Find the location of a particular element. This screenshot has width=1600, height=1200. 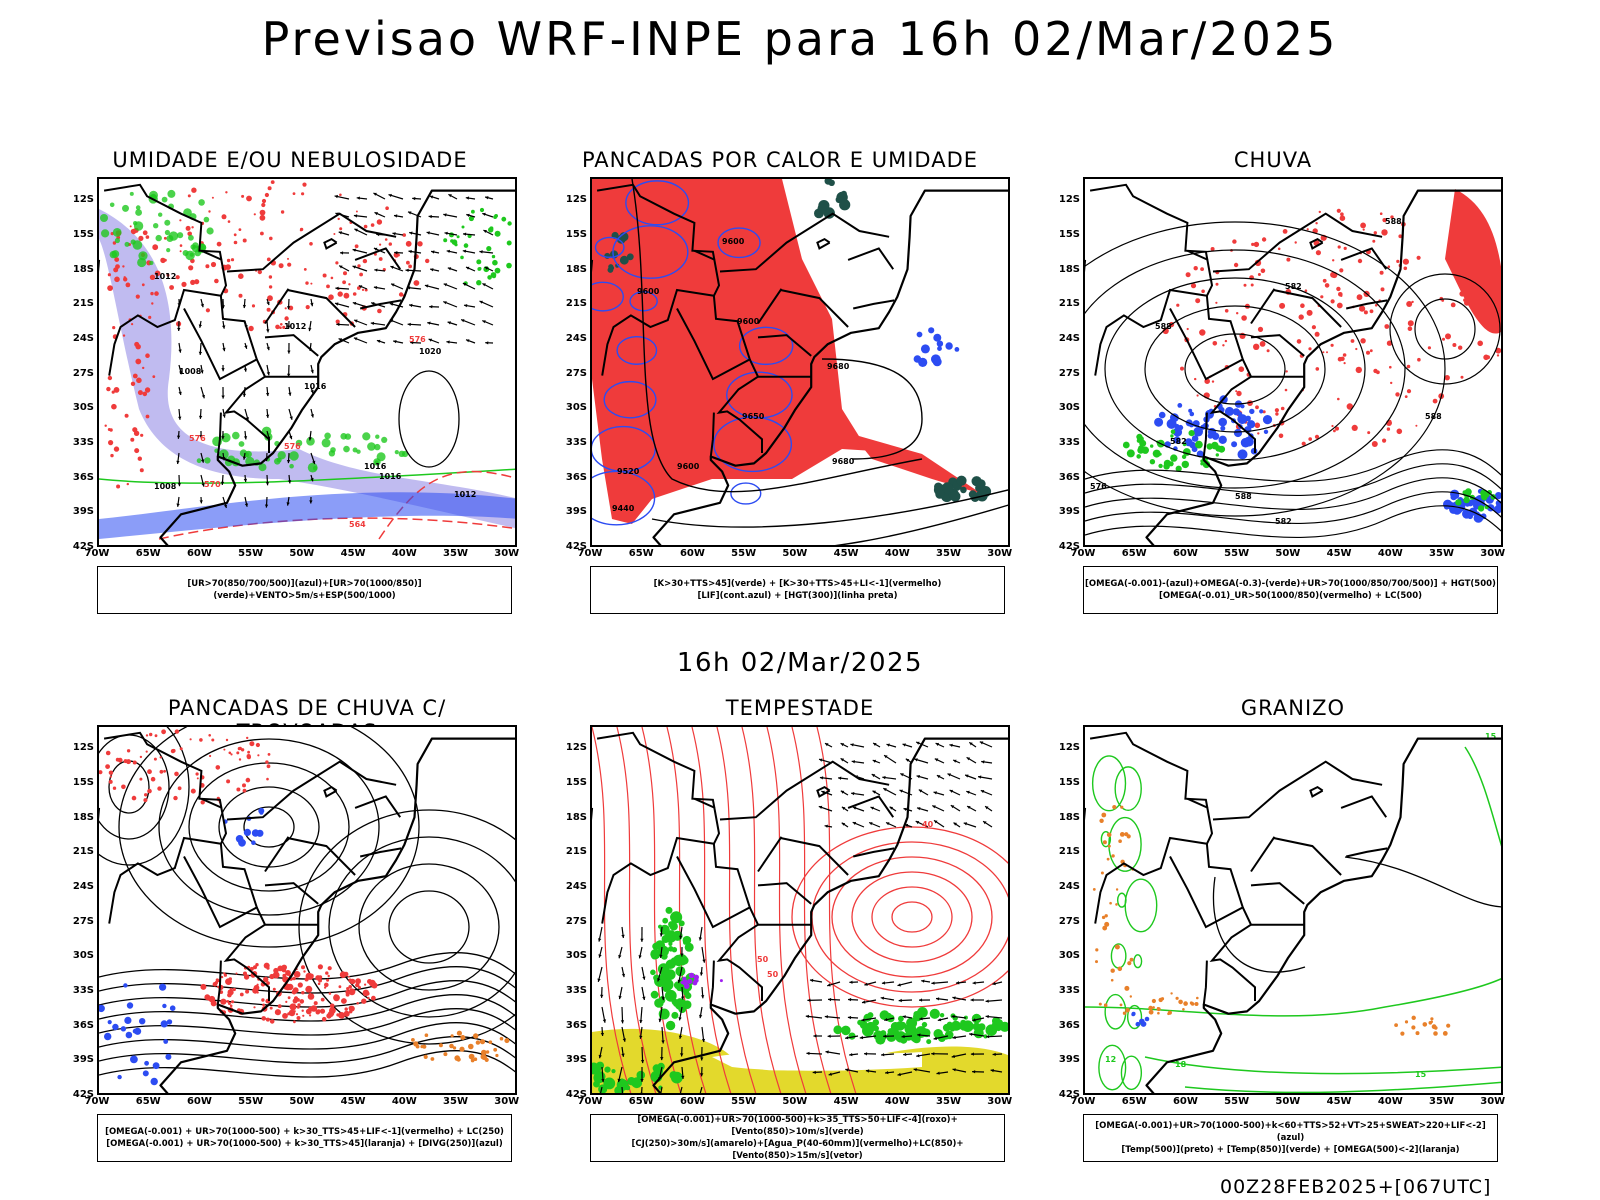

map-canvas: 9600 9600 9600 9680 9680 9600 9520 9440 9650 is located at coordinates (800, 362).